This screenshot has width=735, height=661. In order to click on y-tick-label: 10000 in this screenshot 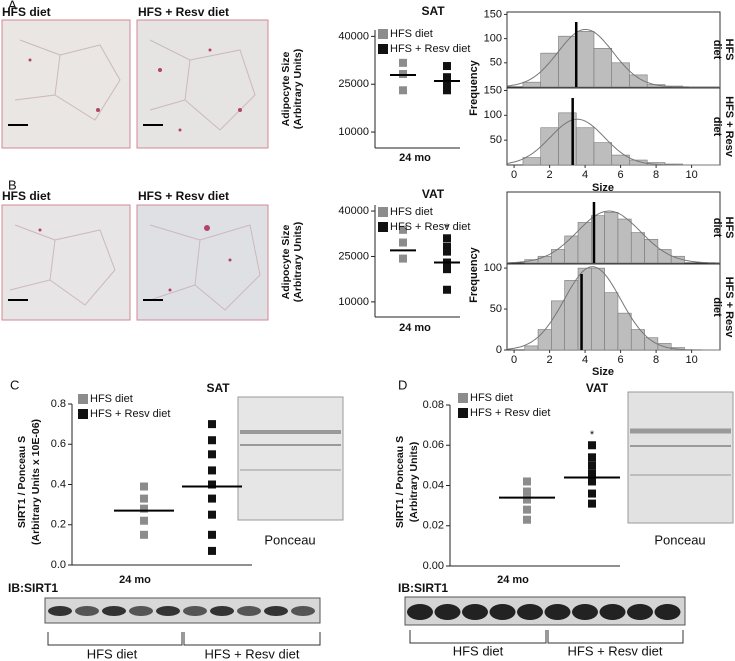, I will do `click(353, 132)`.